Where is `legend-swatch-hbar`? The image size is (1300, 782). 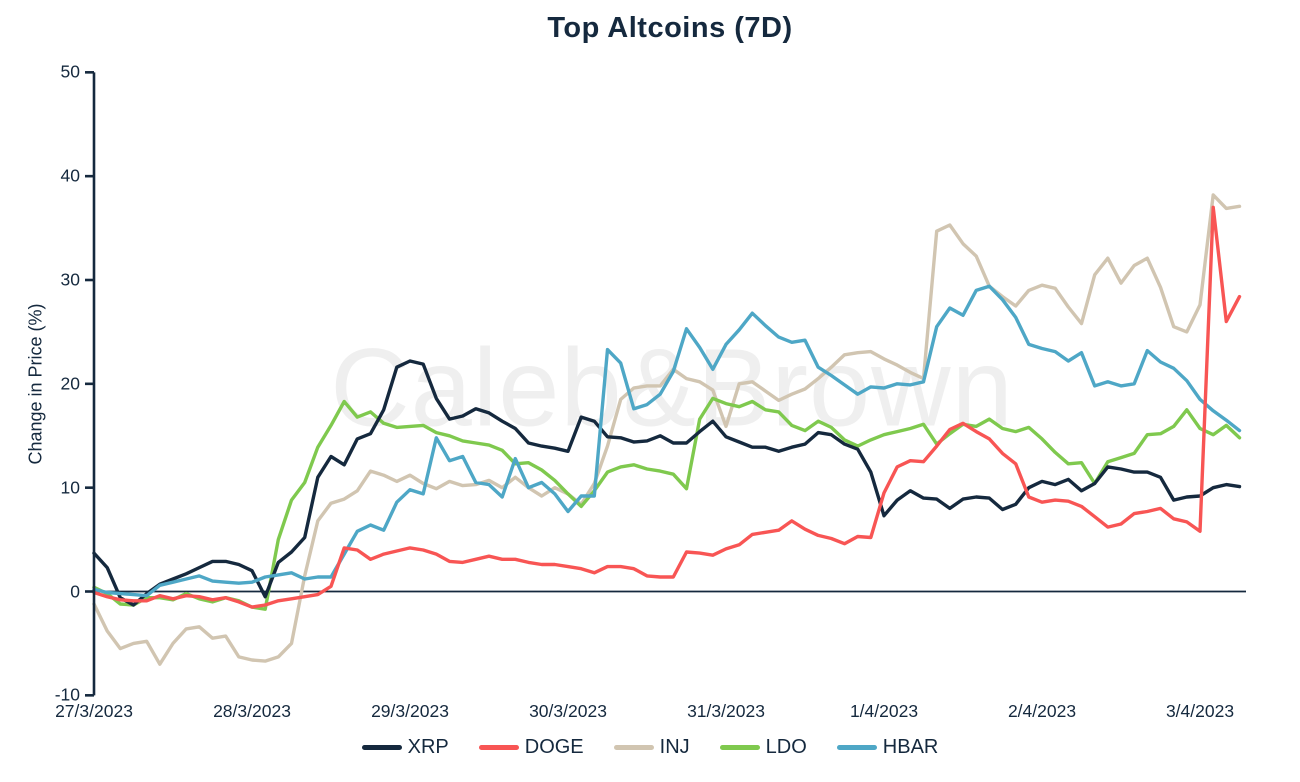
legend-swatch-hbar is located at coordinates (856, 747).